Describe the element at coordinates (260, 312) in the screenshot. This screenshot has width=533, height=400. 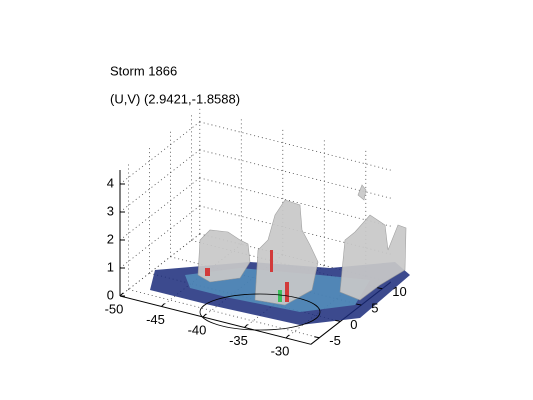
I see `track` at that location.